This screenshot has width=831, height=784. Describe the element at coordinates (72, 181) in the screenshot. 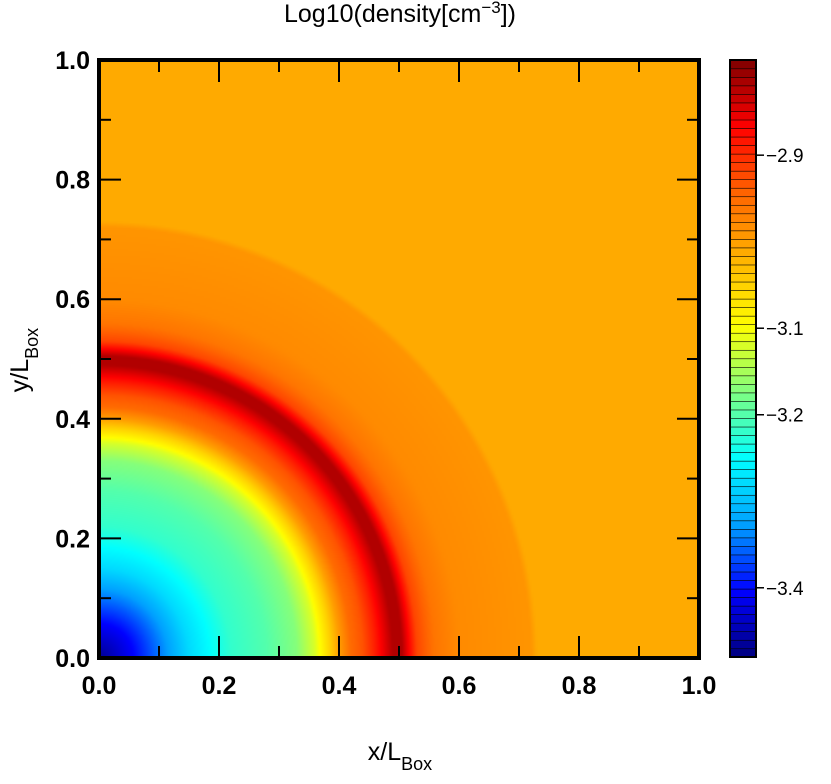

I see `y-tick-label: 0.8` at that location.